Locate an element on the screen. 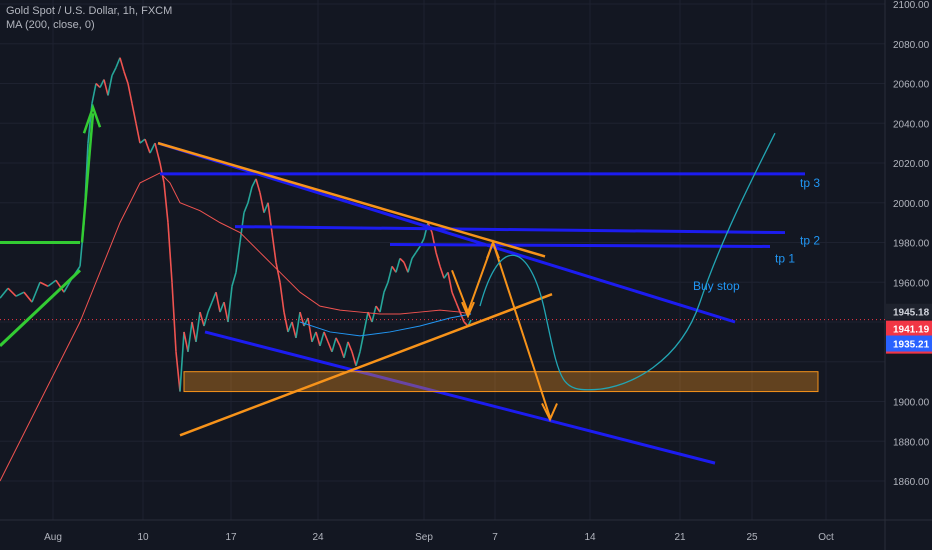  orange-resistance-line is located at coordinates (351, 199).